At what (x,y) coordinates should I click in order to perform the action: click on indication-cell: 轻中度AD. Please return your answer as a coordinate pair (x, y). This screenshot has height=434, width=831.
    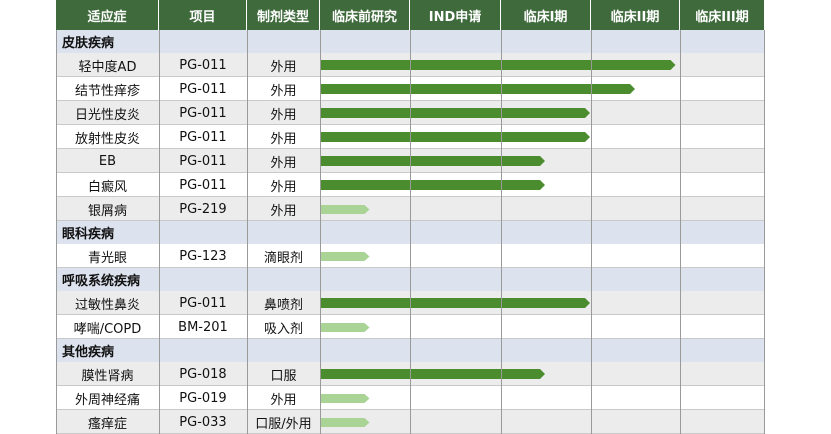
    Looking at the image, I should click on (107, 67).